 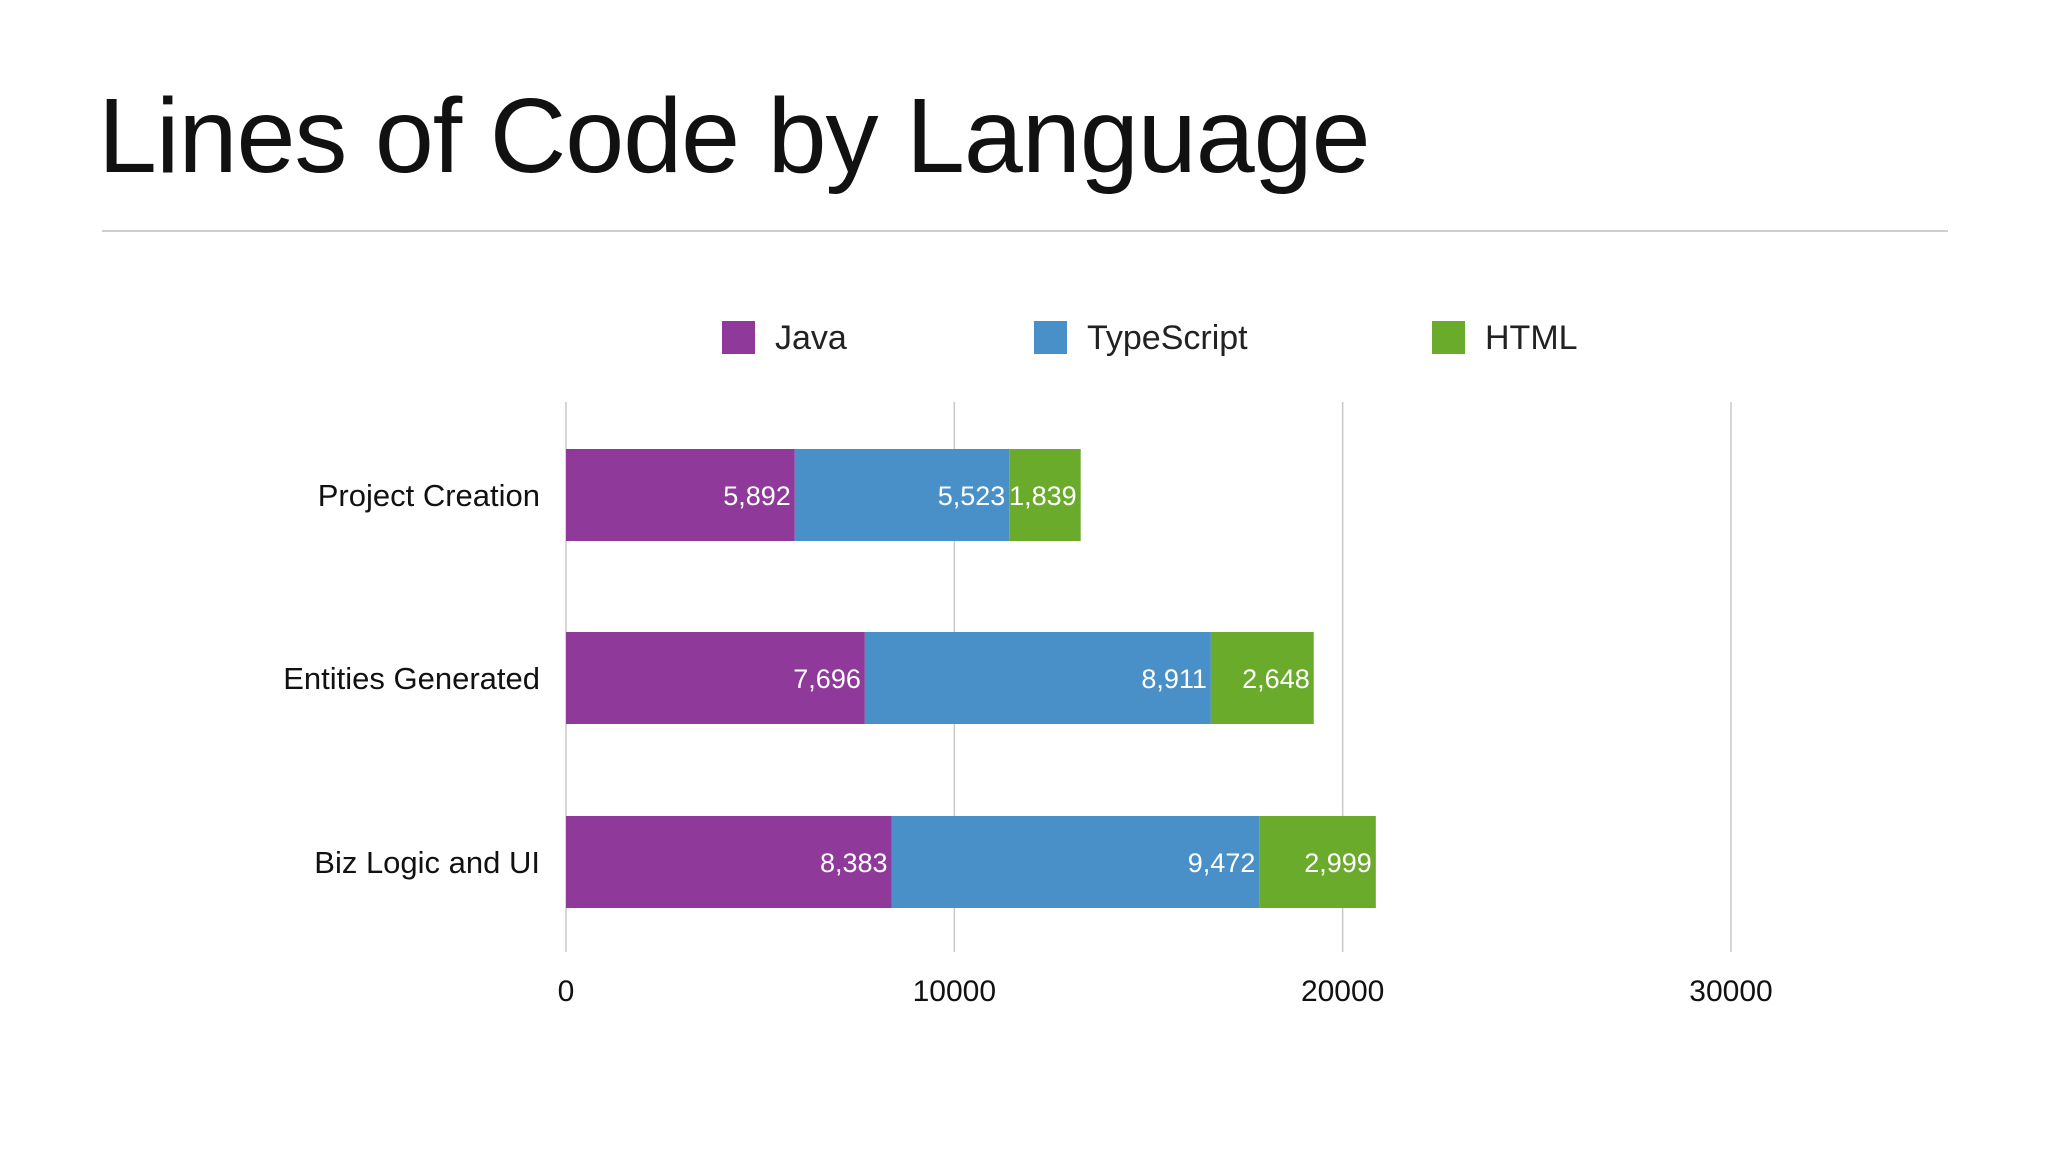 What do you see at coordinates (954, 991) in the screenshot?
I see `x-tick-label: 10000` at bounding box center [954, 991].